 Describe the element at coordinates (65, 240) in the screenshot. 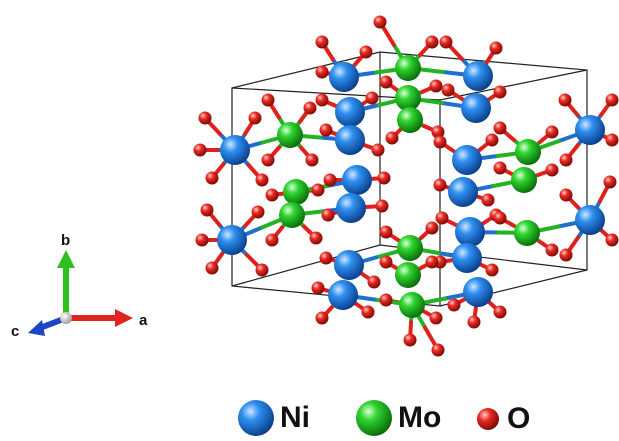

I see `b-axis-label: b` at that location.